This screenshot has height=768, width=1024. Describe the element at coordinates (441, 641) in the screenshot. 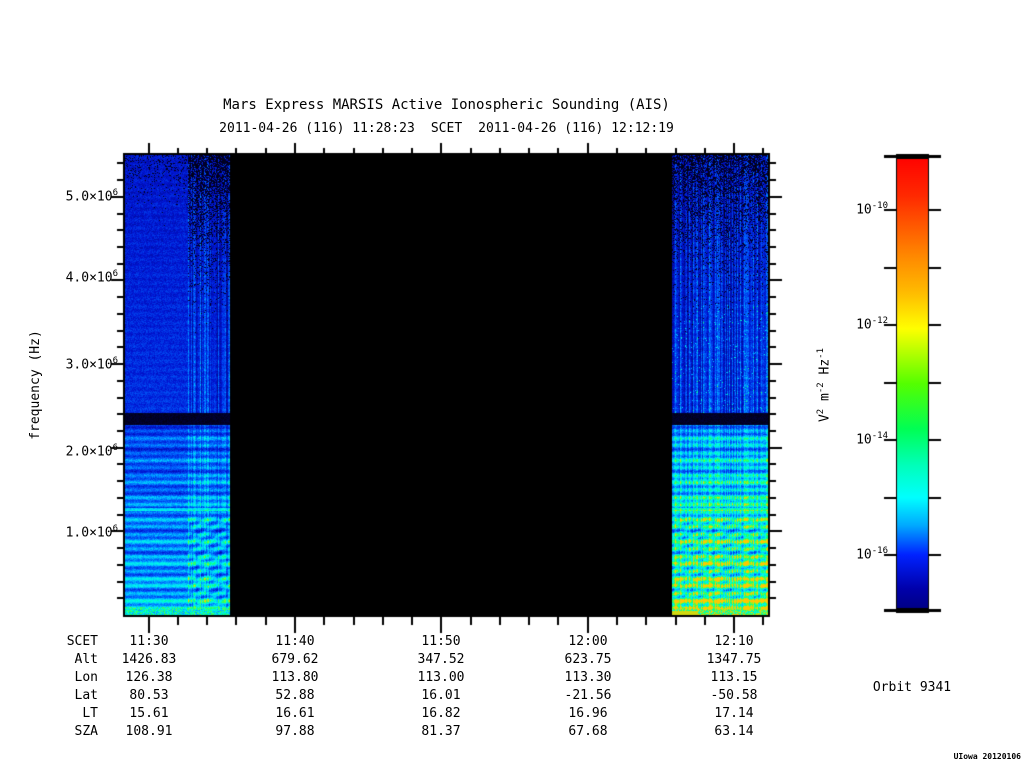

I see `ephemeris-value: 11:50` at that location.